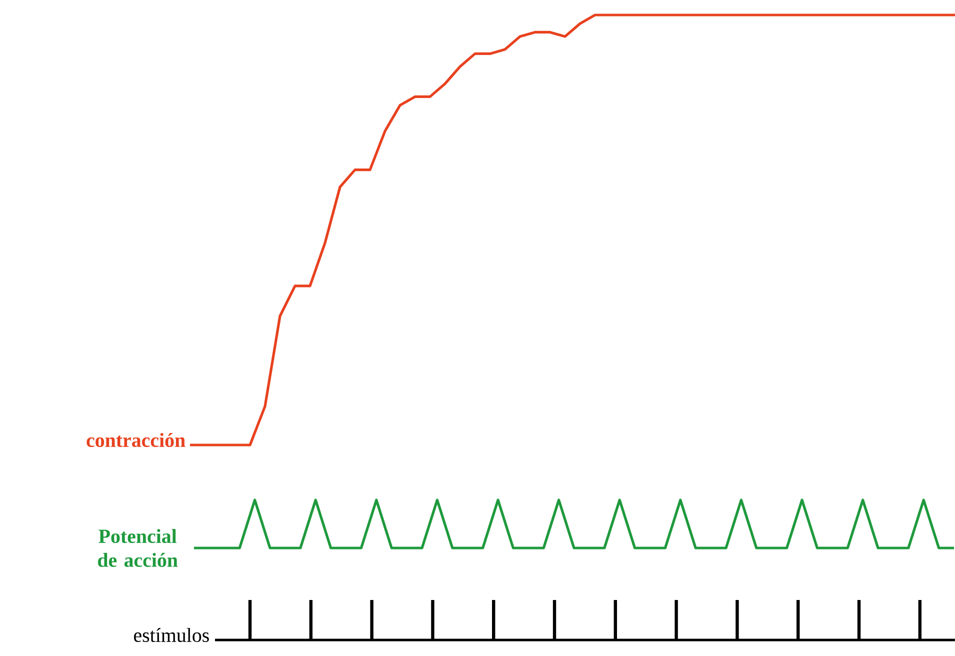 The height and width of the screenshot is (656, 955). What do you see at coordinates (171, 635) in the screenshot?
I see `series-label: estímulos` at bounding box center [171, 635].